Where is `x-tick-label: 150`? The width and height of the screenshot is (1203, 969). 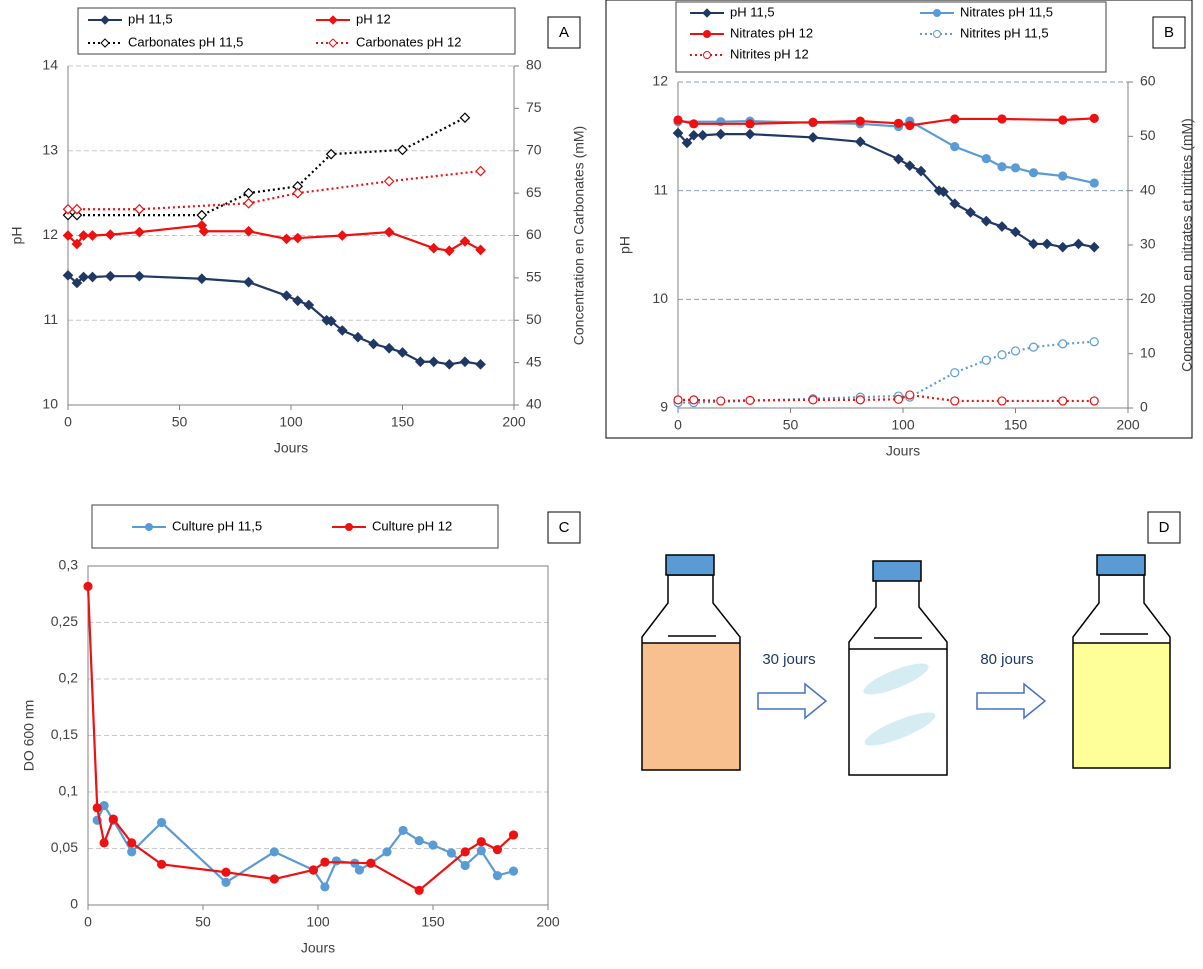 x-tick-label: 150 is located at coordinates (1016, 425).